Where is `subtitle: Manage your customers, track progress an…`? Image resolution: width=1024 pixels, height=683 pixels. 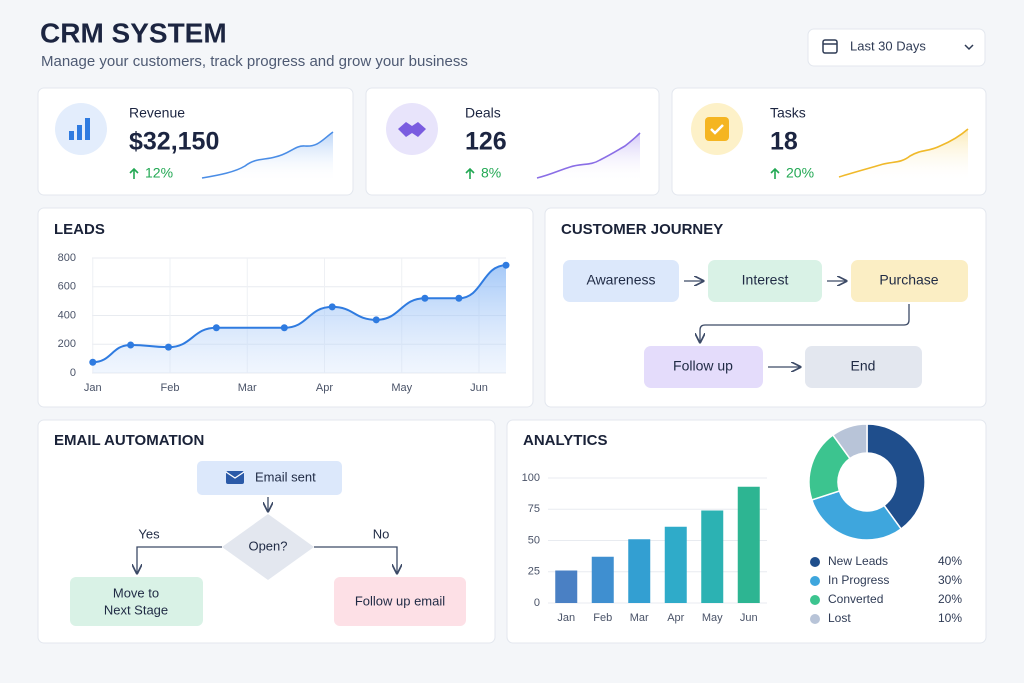 subtitle: Manage your customers, track progress an… is located at coordinates (254, 61).